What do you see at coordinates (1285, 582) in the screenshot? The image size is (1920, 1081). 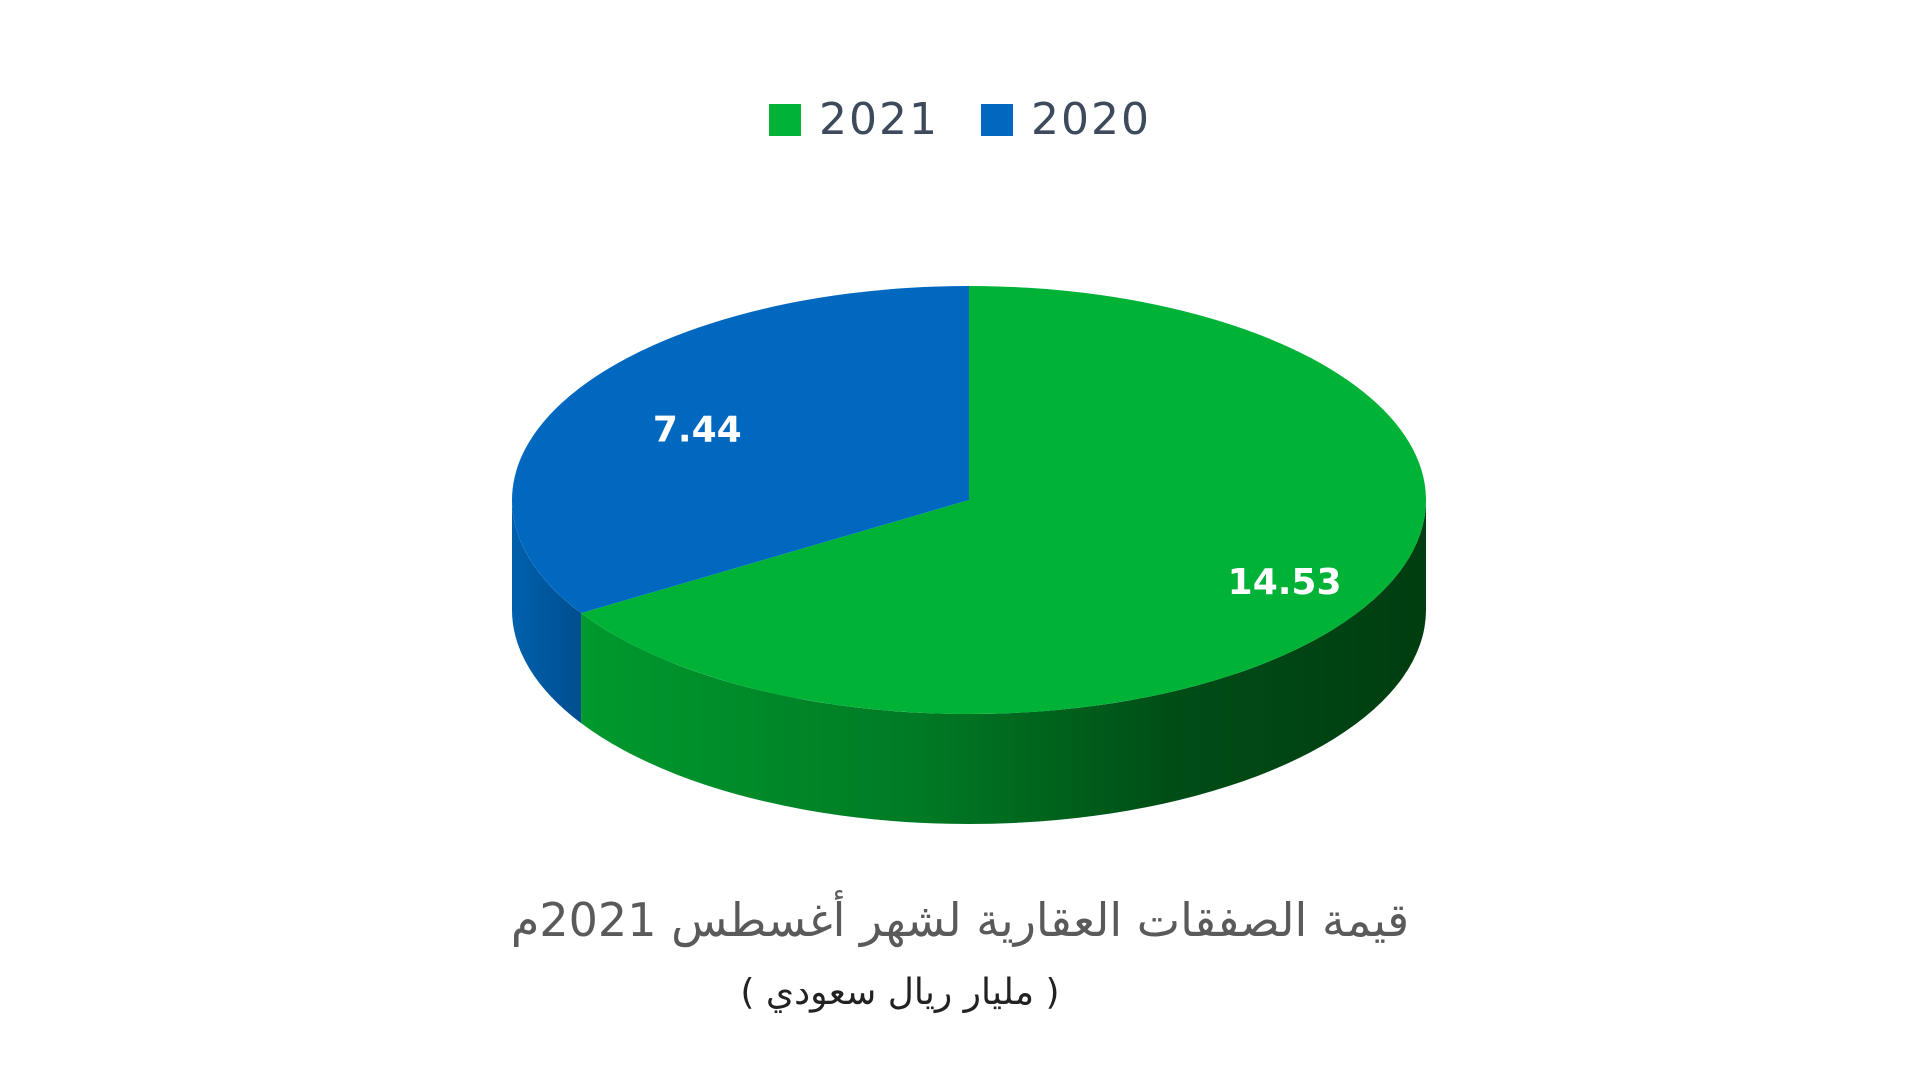 I see `data-label-2021: 14.53` at bounding box center [1285, 582].